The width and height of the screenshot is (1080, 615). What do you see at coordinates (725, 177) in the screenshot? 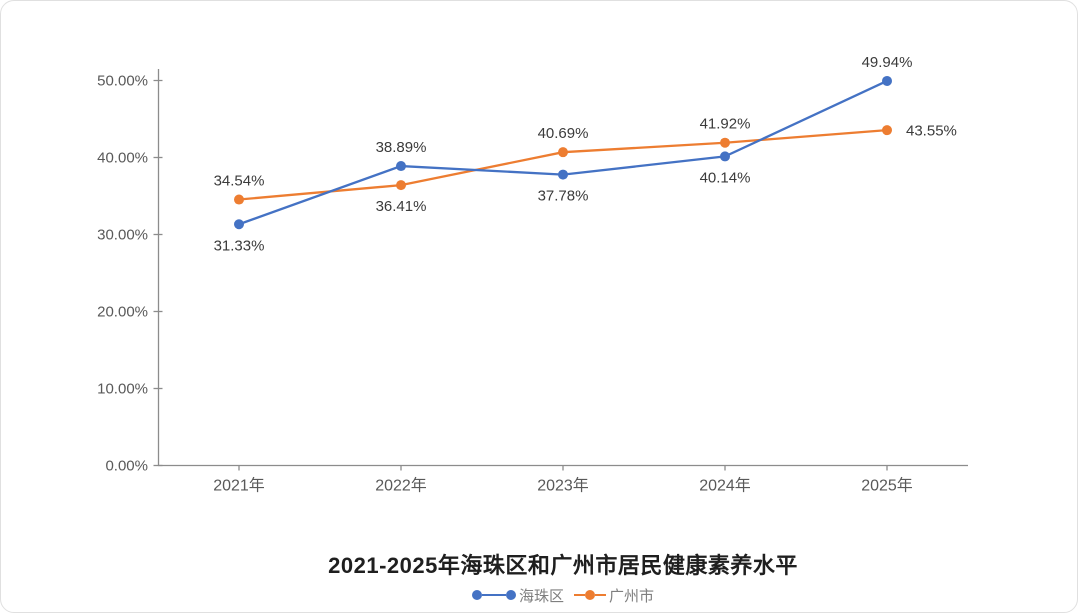
I see `data-label: 40.14%` at bounding box center [725, 177].